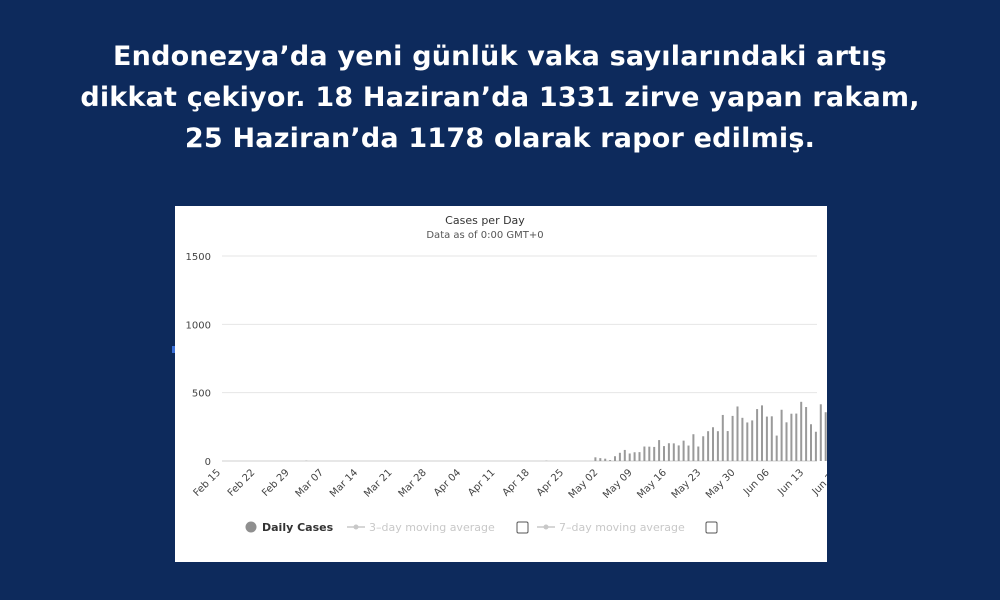 This screenshot has width=1000, height=600. What do you see at coordinates (378, 483) in the screenshot?
I see `x-tick-label: Mar 21` at bounding box center [378, 483].